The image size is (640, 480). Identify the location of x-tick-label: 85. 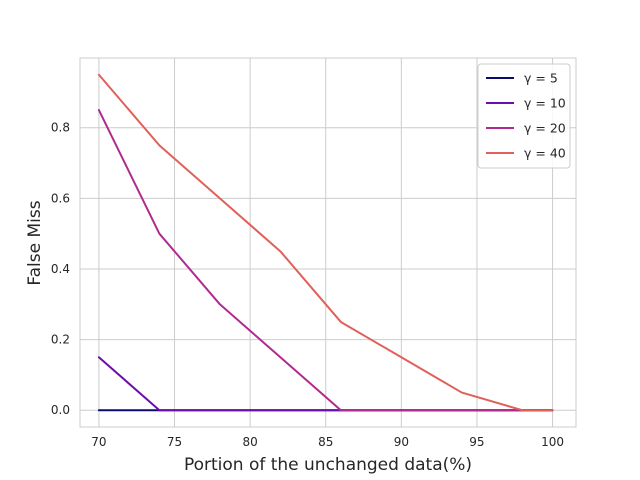
(325, 442).